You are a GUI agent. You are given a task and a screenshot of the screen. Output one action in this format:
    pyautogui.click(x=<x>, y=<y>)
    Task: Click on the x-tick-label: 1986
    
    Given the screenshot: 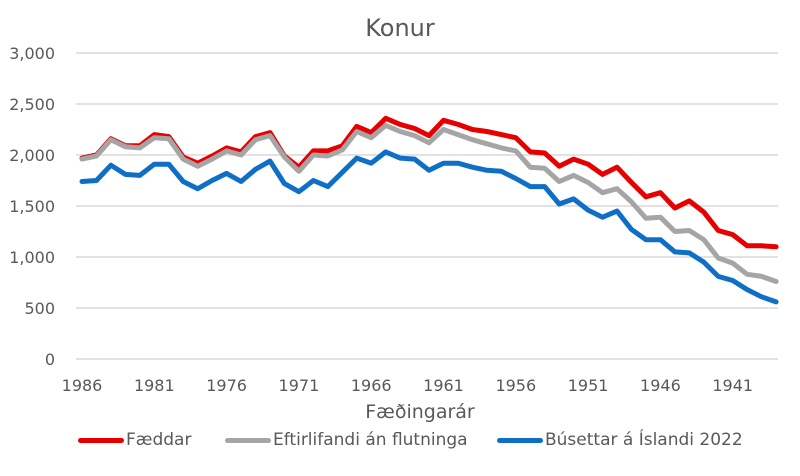 What is the action you would take?
    pyautogui.click(x=82, y=385)
    